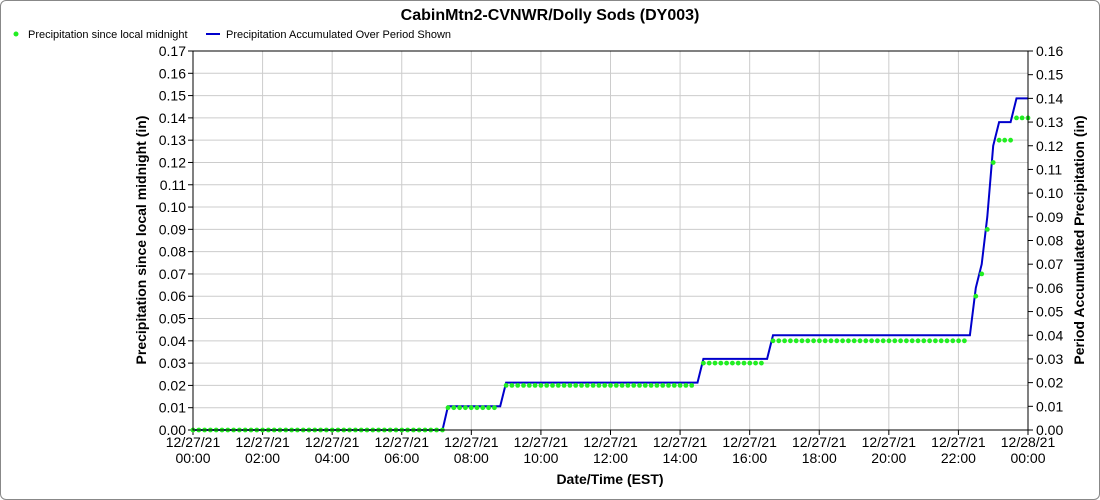 Image resolution: width=1100 pixels, height=500 pixels. What do you see at coordinates (262, 458) in the screenshot?
I see `x-tick-label-time: 02:00` at bounding box center [262, 458].